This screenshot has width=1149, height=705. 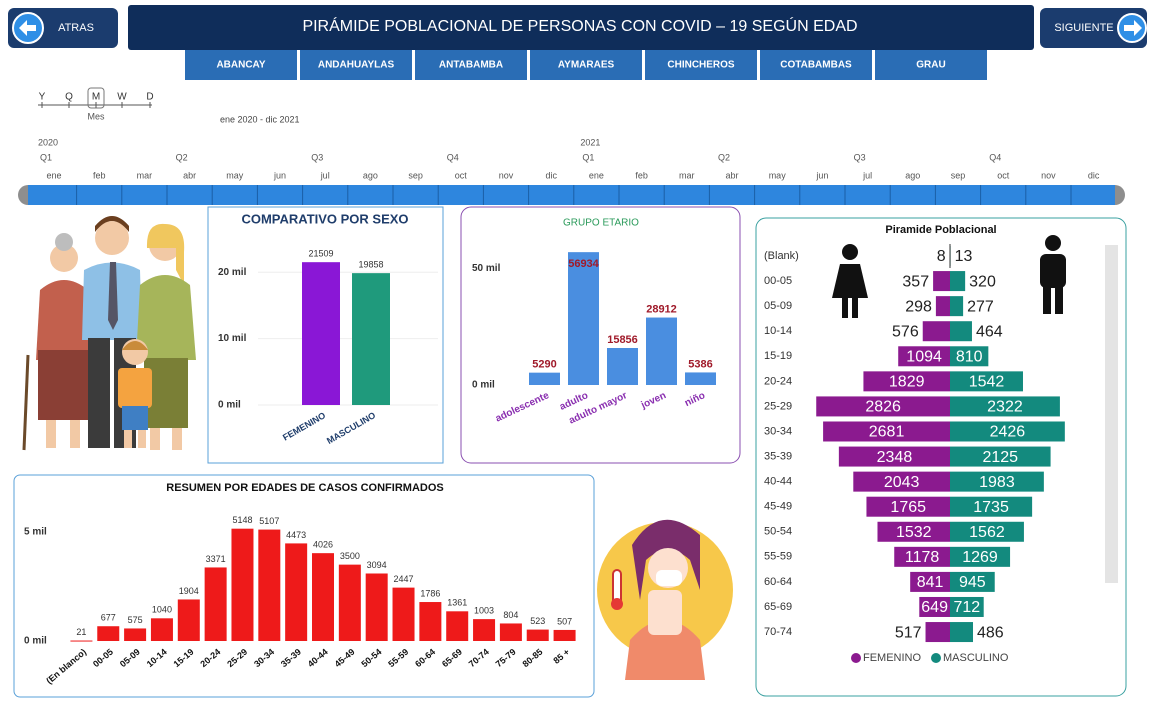 I want to click on region-tab-label: ANTABAMBA, so click(x=471, y=65).